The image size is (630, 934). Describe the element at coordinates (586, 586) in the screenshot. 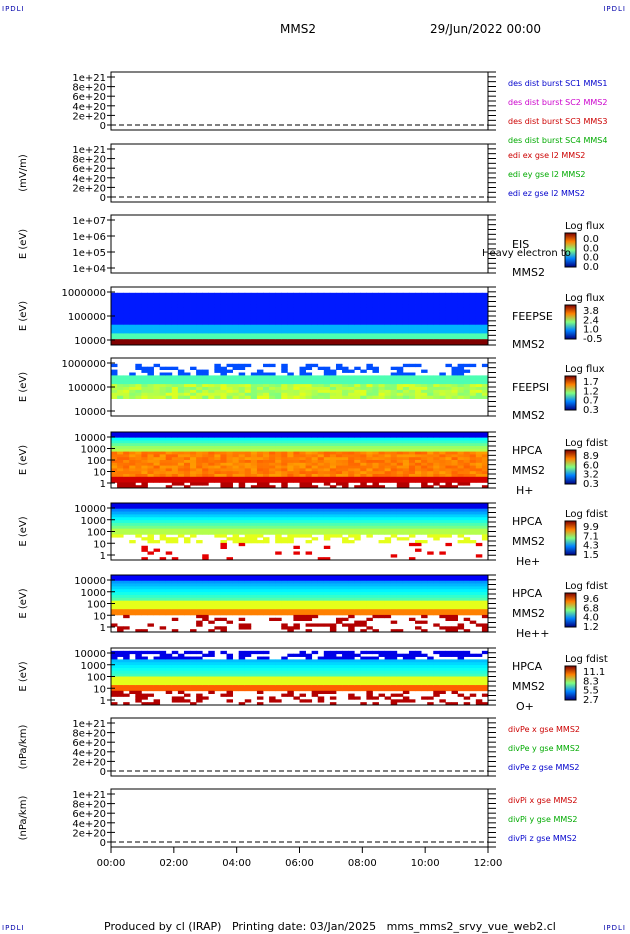

I see `colorbar-title: Log fdist` at that location.